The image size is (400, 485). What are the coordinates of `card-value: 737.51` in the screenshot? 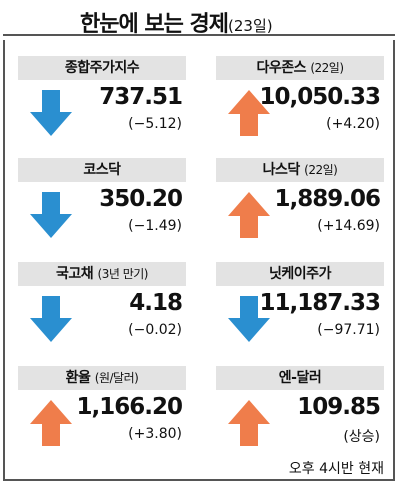 It's located at (141, 97).